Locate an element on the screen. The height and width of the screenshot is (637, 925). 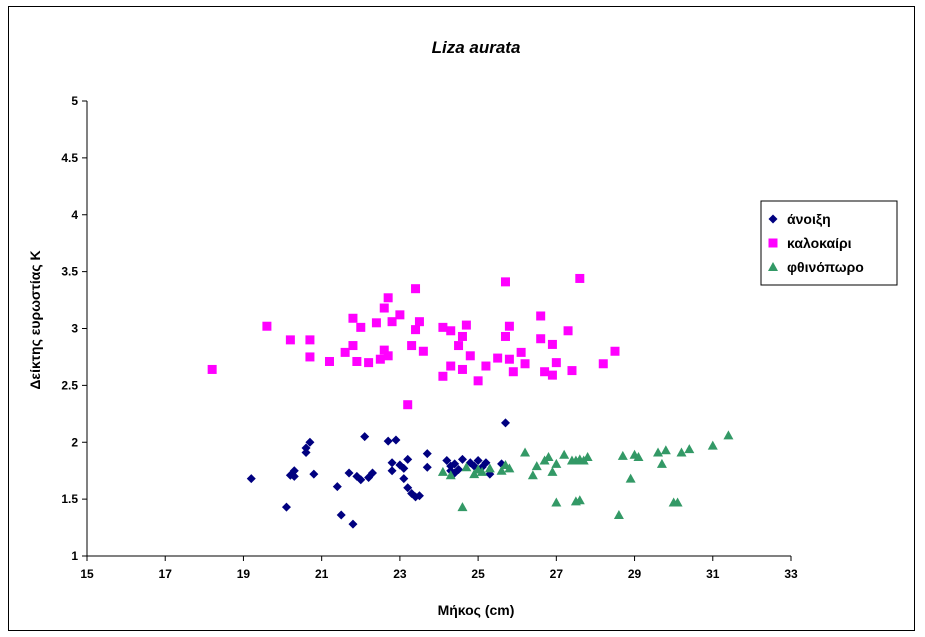
y-tick-label: 5 is located at coordinates (74, 101).